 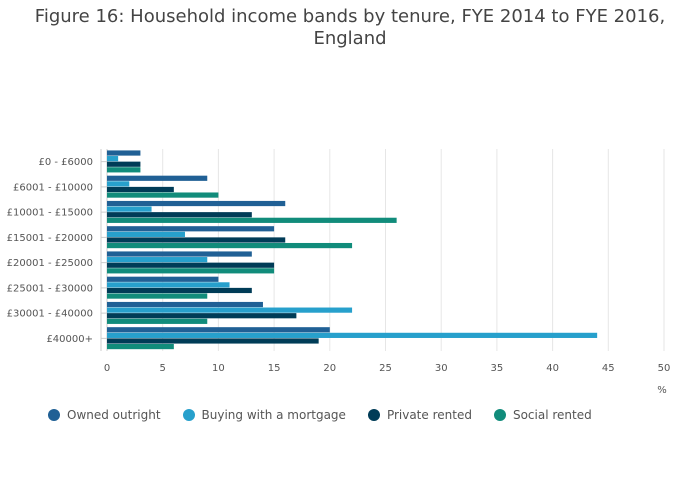 I want to click on legend-item: Buying with a mortgage, so click(x=264, y=415).